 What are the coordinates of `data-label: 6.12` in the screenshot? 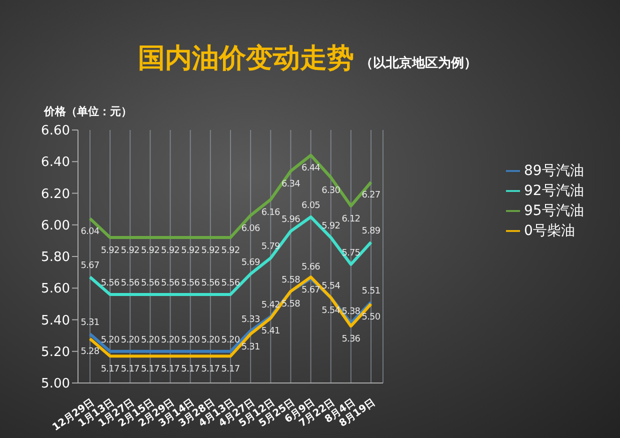 It's located at (351, 219).